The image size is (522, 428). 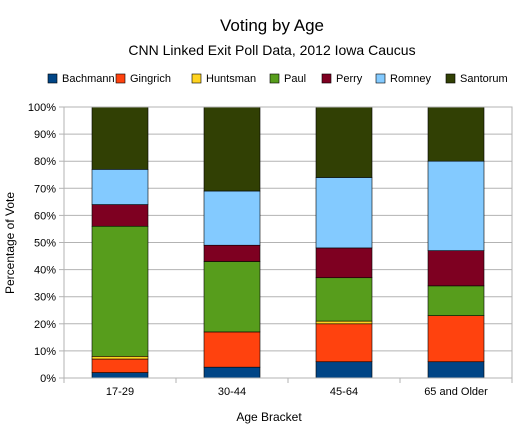 What do you see at coordinates (231, 79) in the screenshot?
I see `legend-label-huntsman: Huntsman` at bounding box center [231, 79].